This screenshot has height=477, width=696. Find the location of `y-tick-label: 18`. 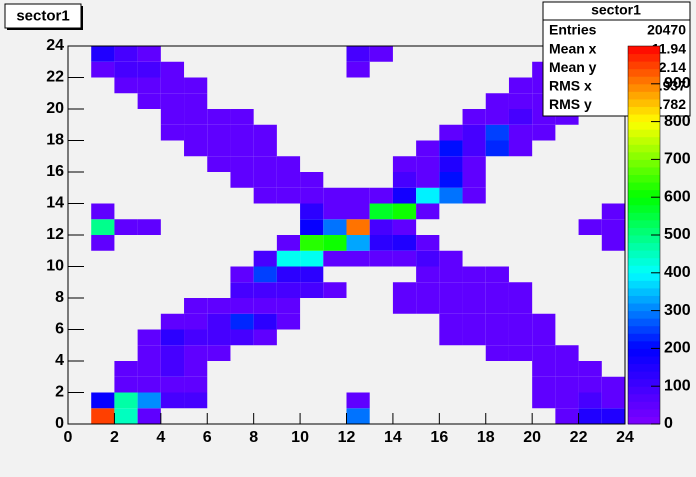

y-tick-label: 18 is located at coordinates (55, 140).